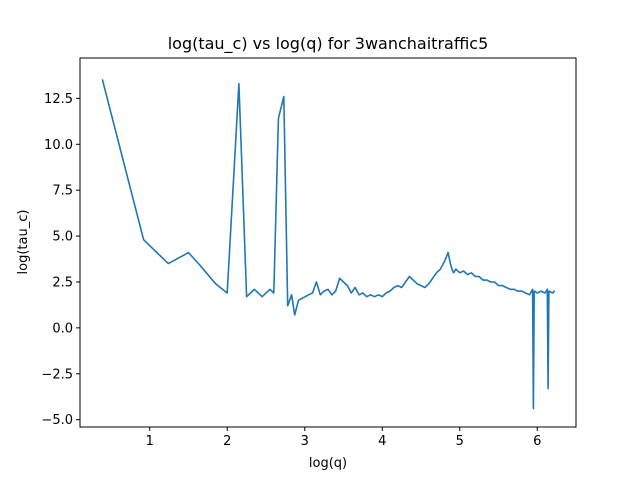 The width and height of the screenshot is (640, 480). I want to click on y-tick-label: 2.5, so click(62, 282).